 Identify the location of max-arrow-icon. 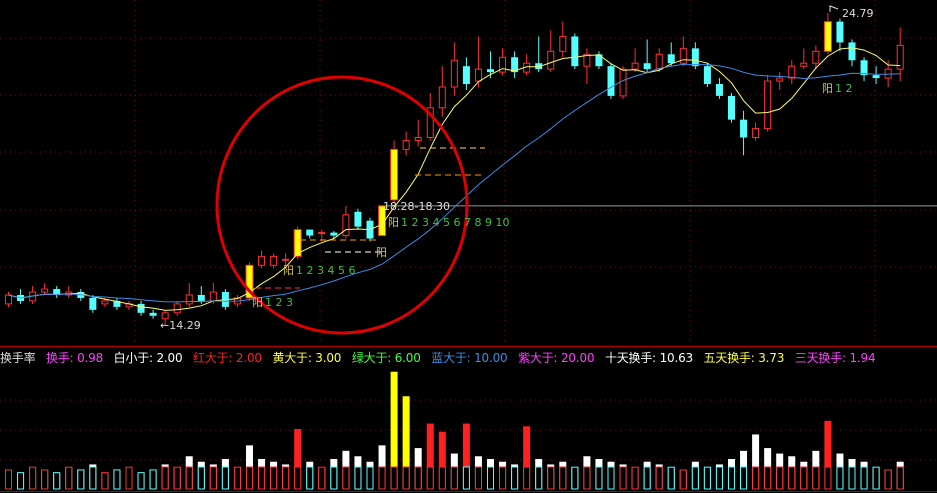
(834, 8).